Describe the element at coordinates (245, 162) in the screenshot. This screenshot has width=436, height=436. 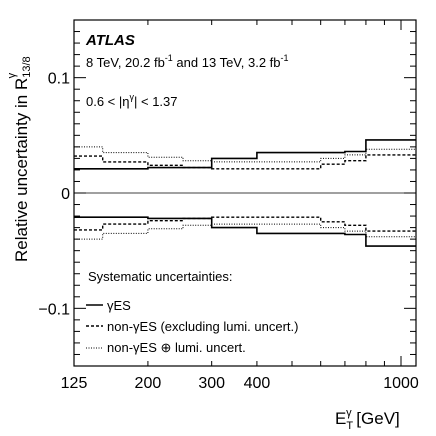
I see `series-1-upper-line` at that location.